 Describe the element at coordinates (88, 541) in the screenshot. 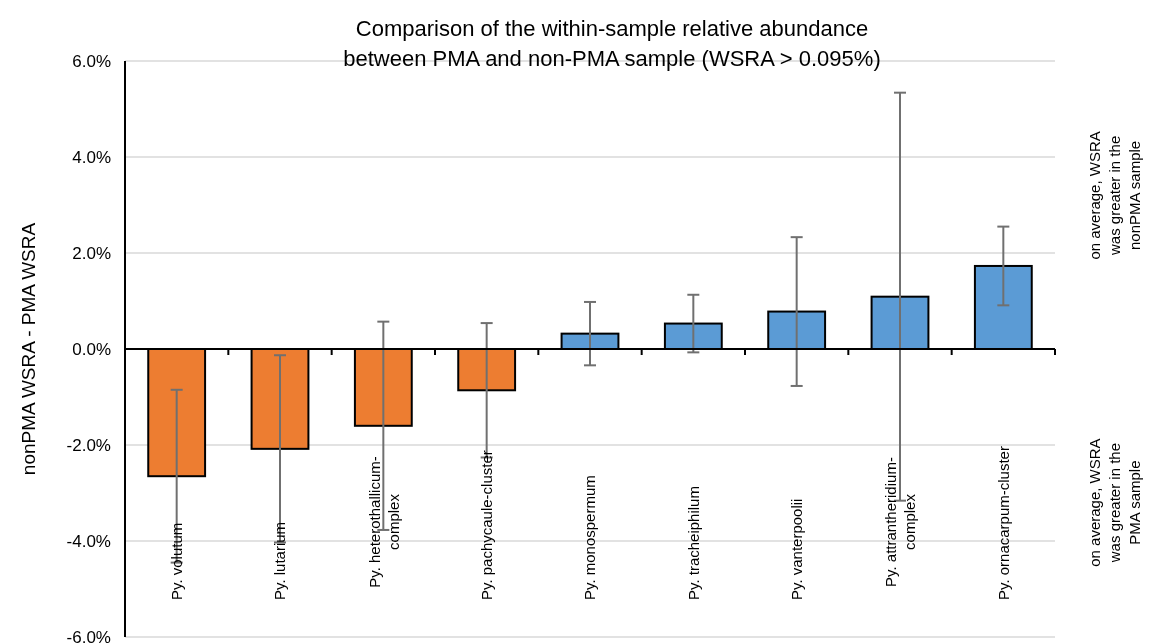

I see `y-tick-label: -4.0%` at that location.